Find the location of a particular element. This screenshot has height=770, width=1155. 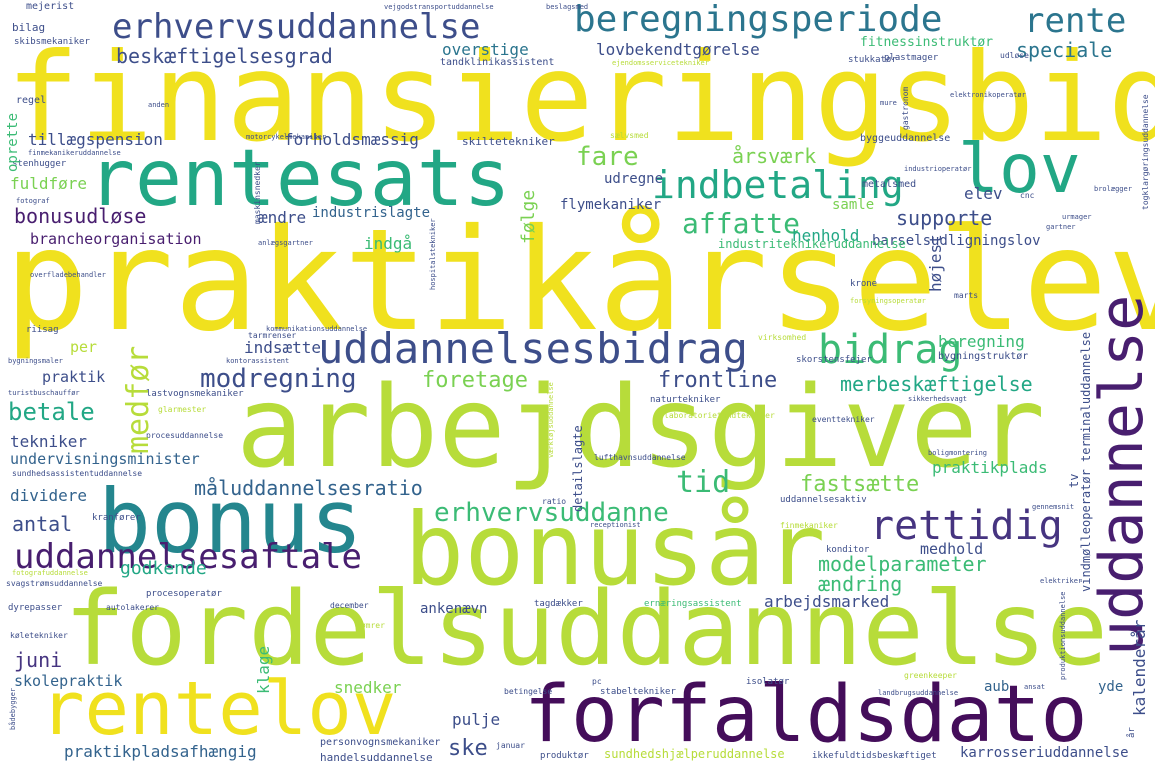

word: årsværk is located at coordinates (774, 156).